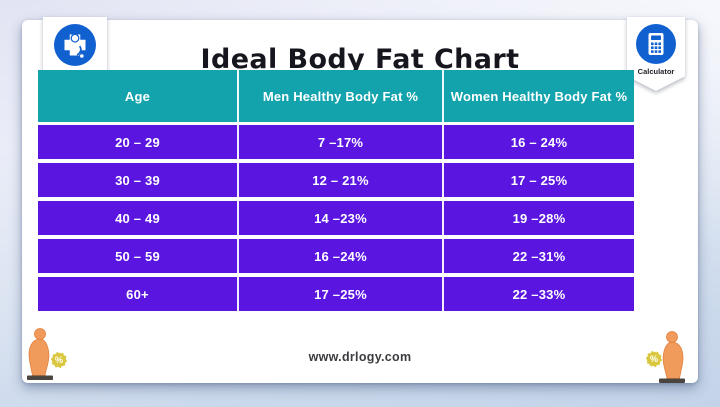 Image resolution: width=720 pixels, height=407 pixels. Describe the element at coordinates (138, 180) in the screenshot. I see `age-cell: 30 – 39` at that location.